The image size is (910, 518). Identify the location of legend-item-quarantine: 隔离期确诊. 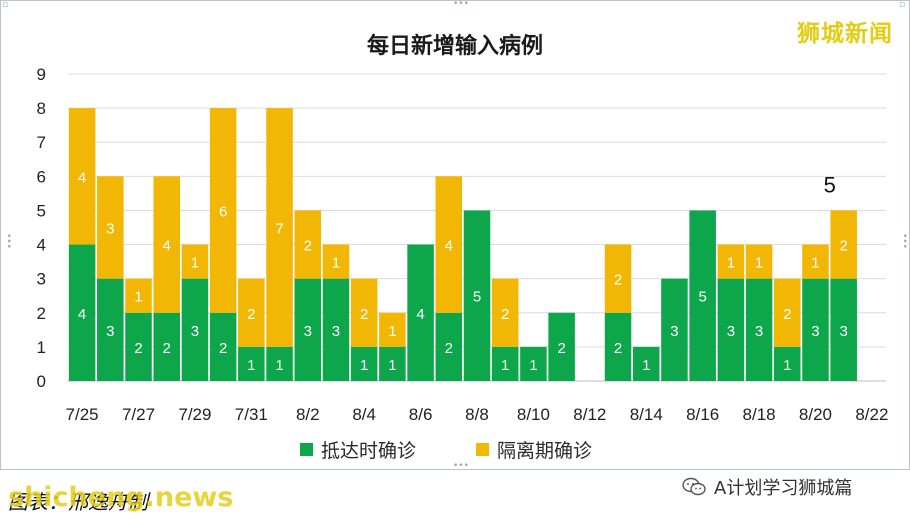
(534, 449).